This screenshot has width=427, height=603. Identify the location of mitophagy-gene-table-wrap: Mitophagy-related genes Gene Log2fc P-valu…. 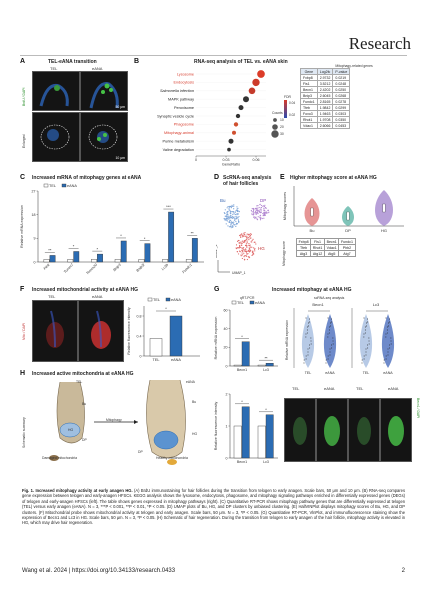
(354, 96).